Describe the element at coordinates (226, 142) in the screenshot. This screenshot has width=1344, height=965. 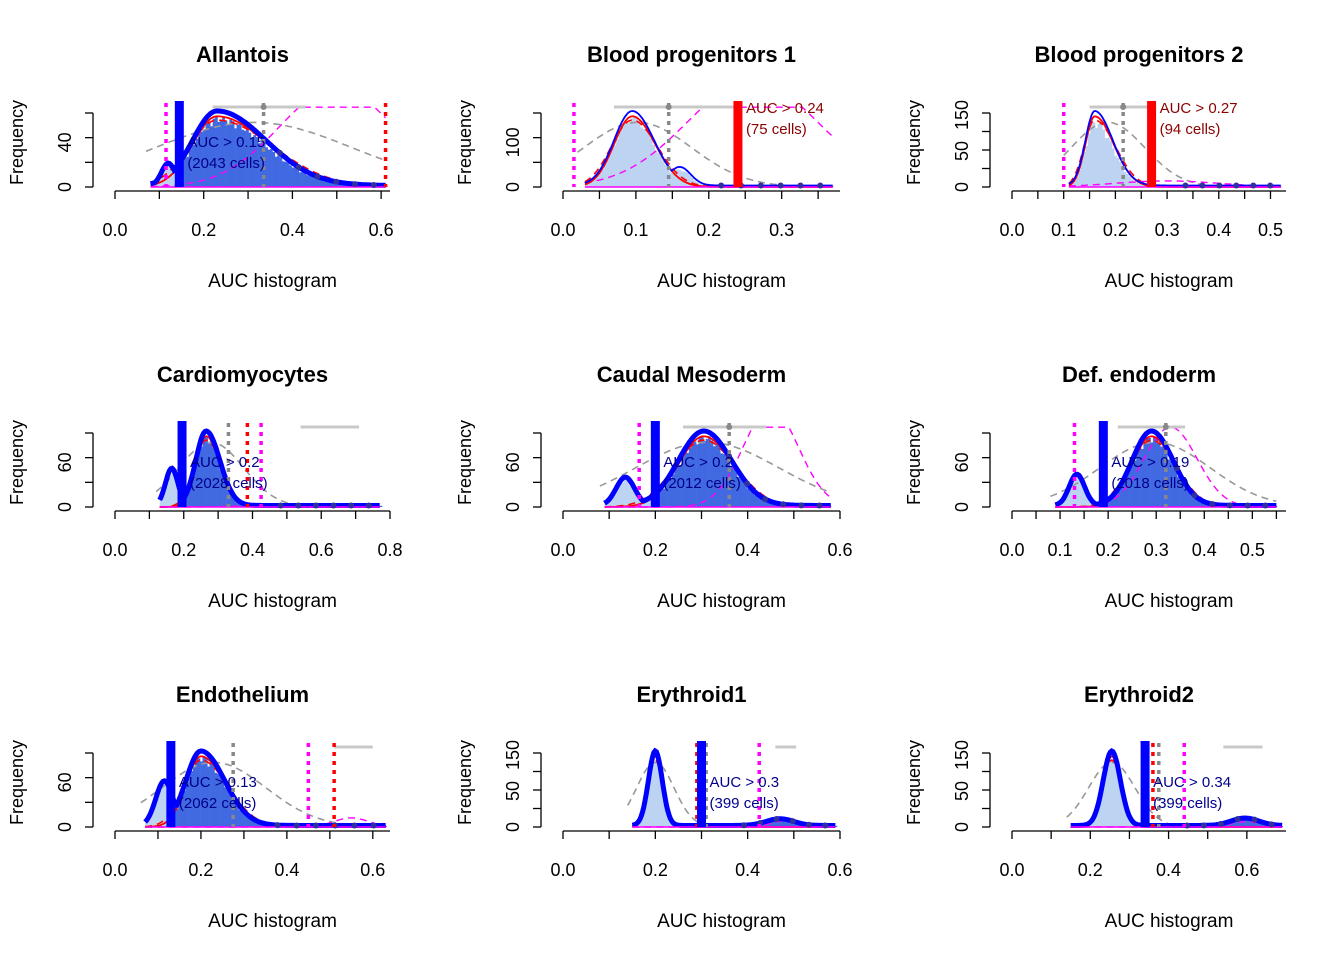
I see `threshold-annotation: AUC > 0.15` at that location.